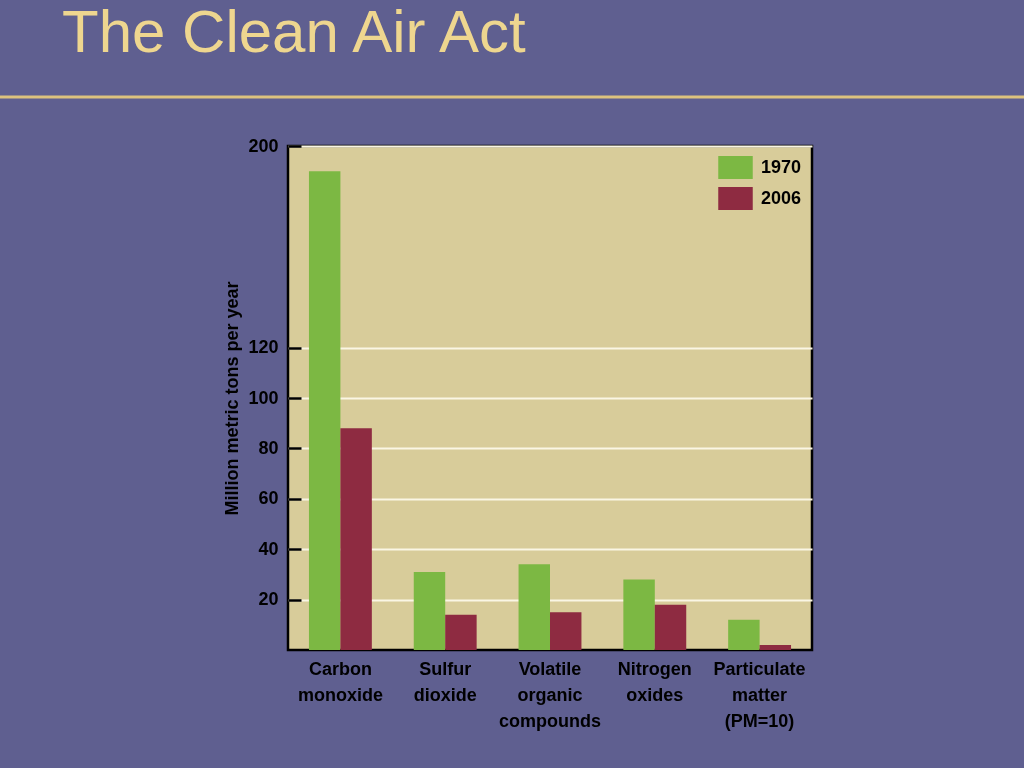 This screenshot has width=1024, height=768. Describe the element at coordinates (263, 347) in the screenshot. I see `y-tick-label: 120` at that location.